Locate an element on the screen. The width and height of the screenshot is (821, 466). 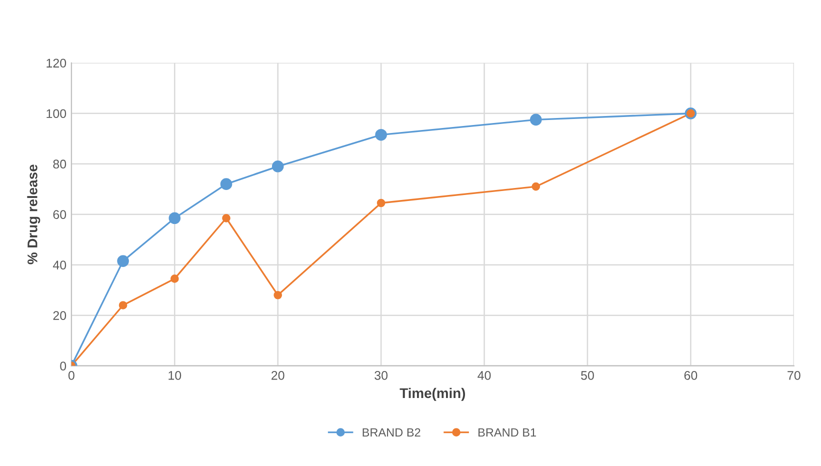
x-tick-label: 60 is located at coordinates (691, 375).